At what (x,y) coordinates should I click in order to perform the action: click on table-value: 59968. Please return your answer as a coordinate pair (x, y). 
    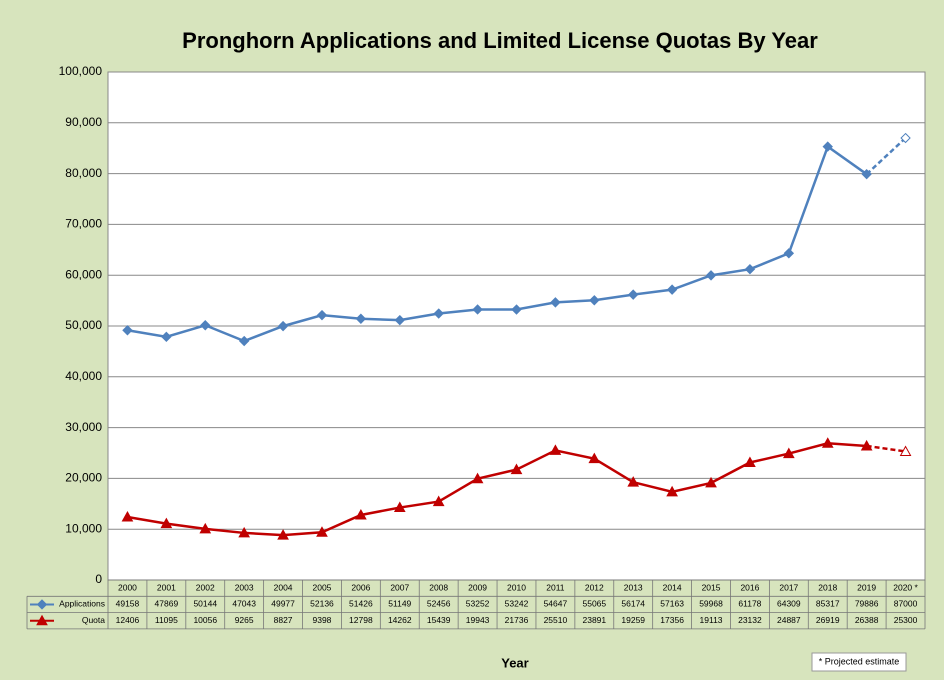
    Looking at the image, I should click on (711, 604).